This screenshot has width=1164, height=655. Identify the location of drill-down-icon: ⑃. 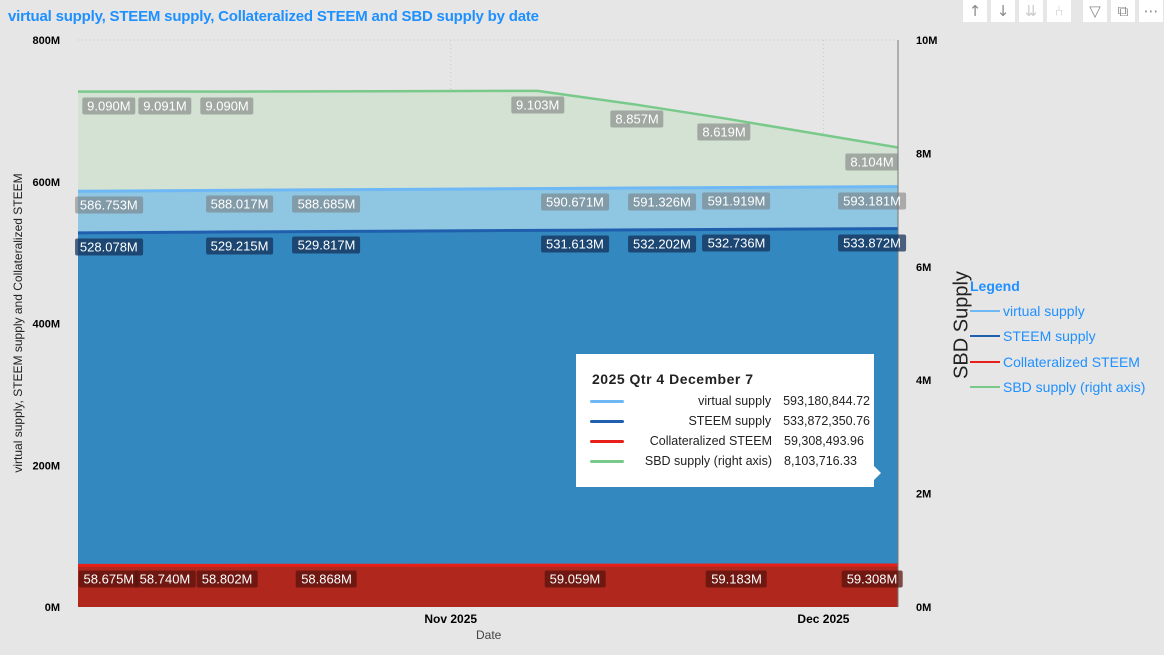
(1059, 11).